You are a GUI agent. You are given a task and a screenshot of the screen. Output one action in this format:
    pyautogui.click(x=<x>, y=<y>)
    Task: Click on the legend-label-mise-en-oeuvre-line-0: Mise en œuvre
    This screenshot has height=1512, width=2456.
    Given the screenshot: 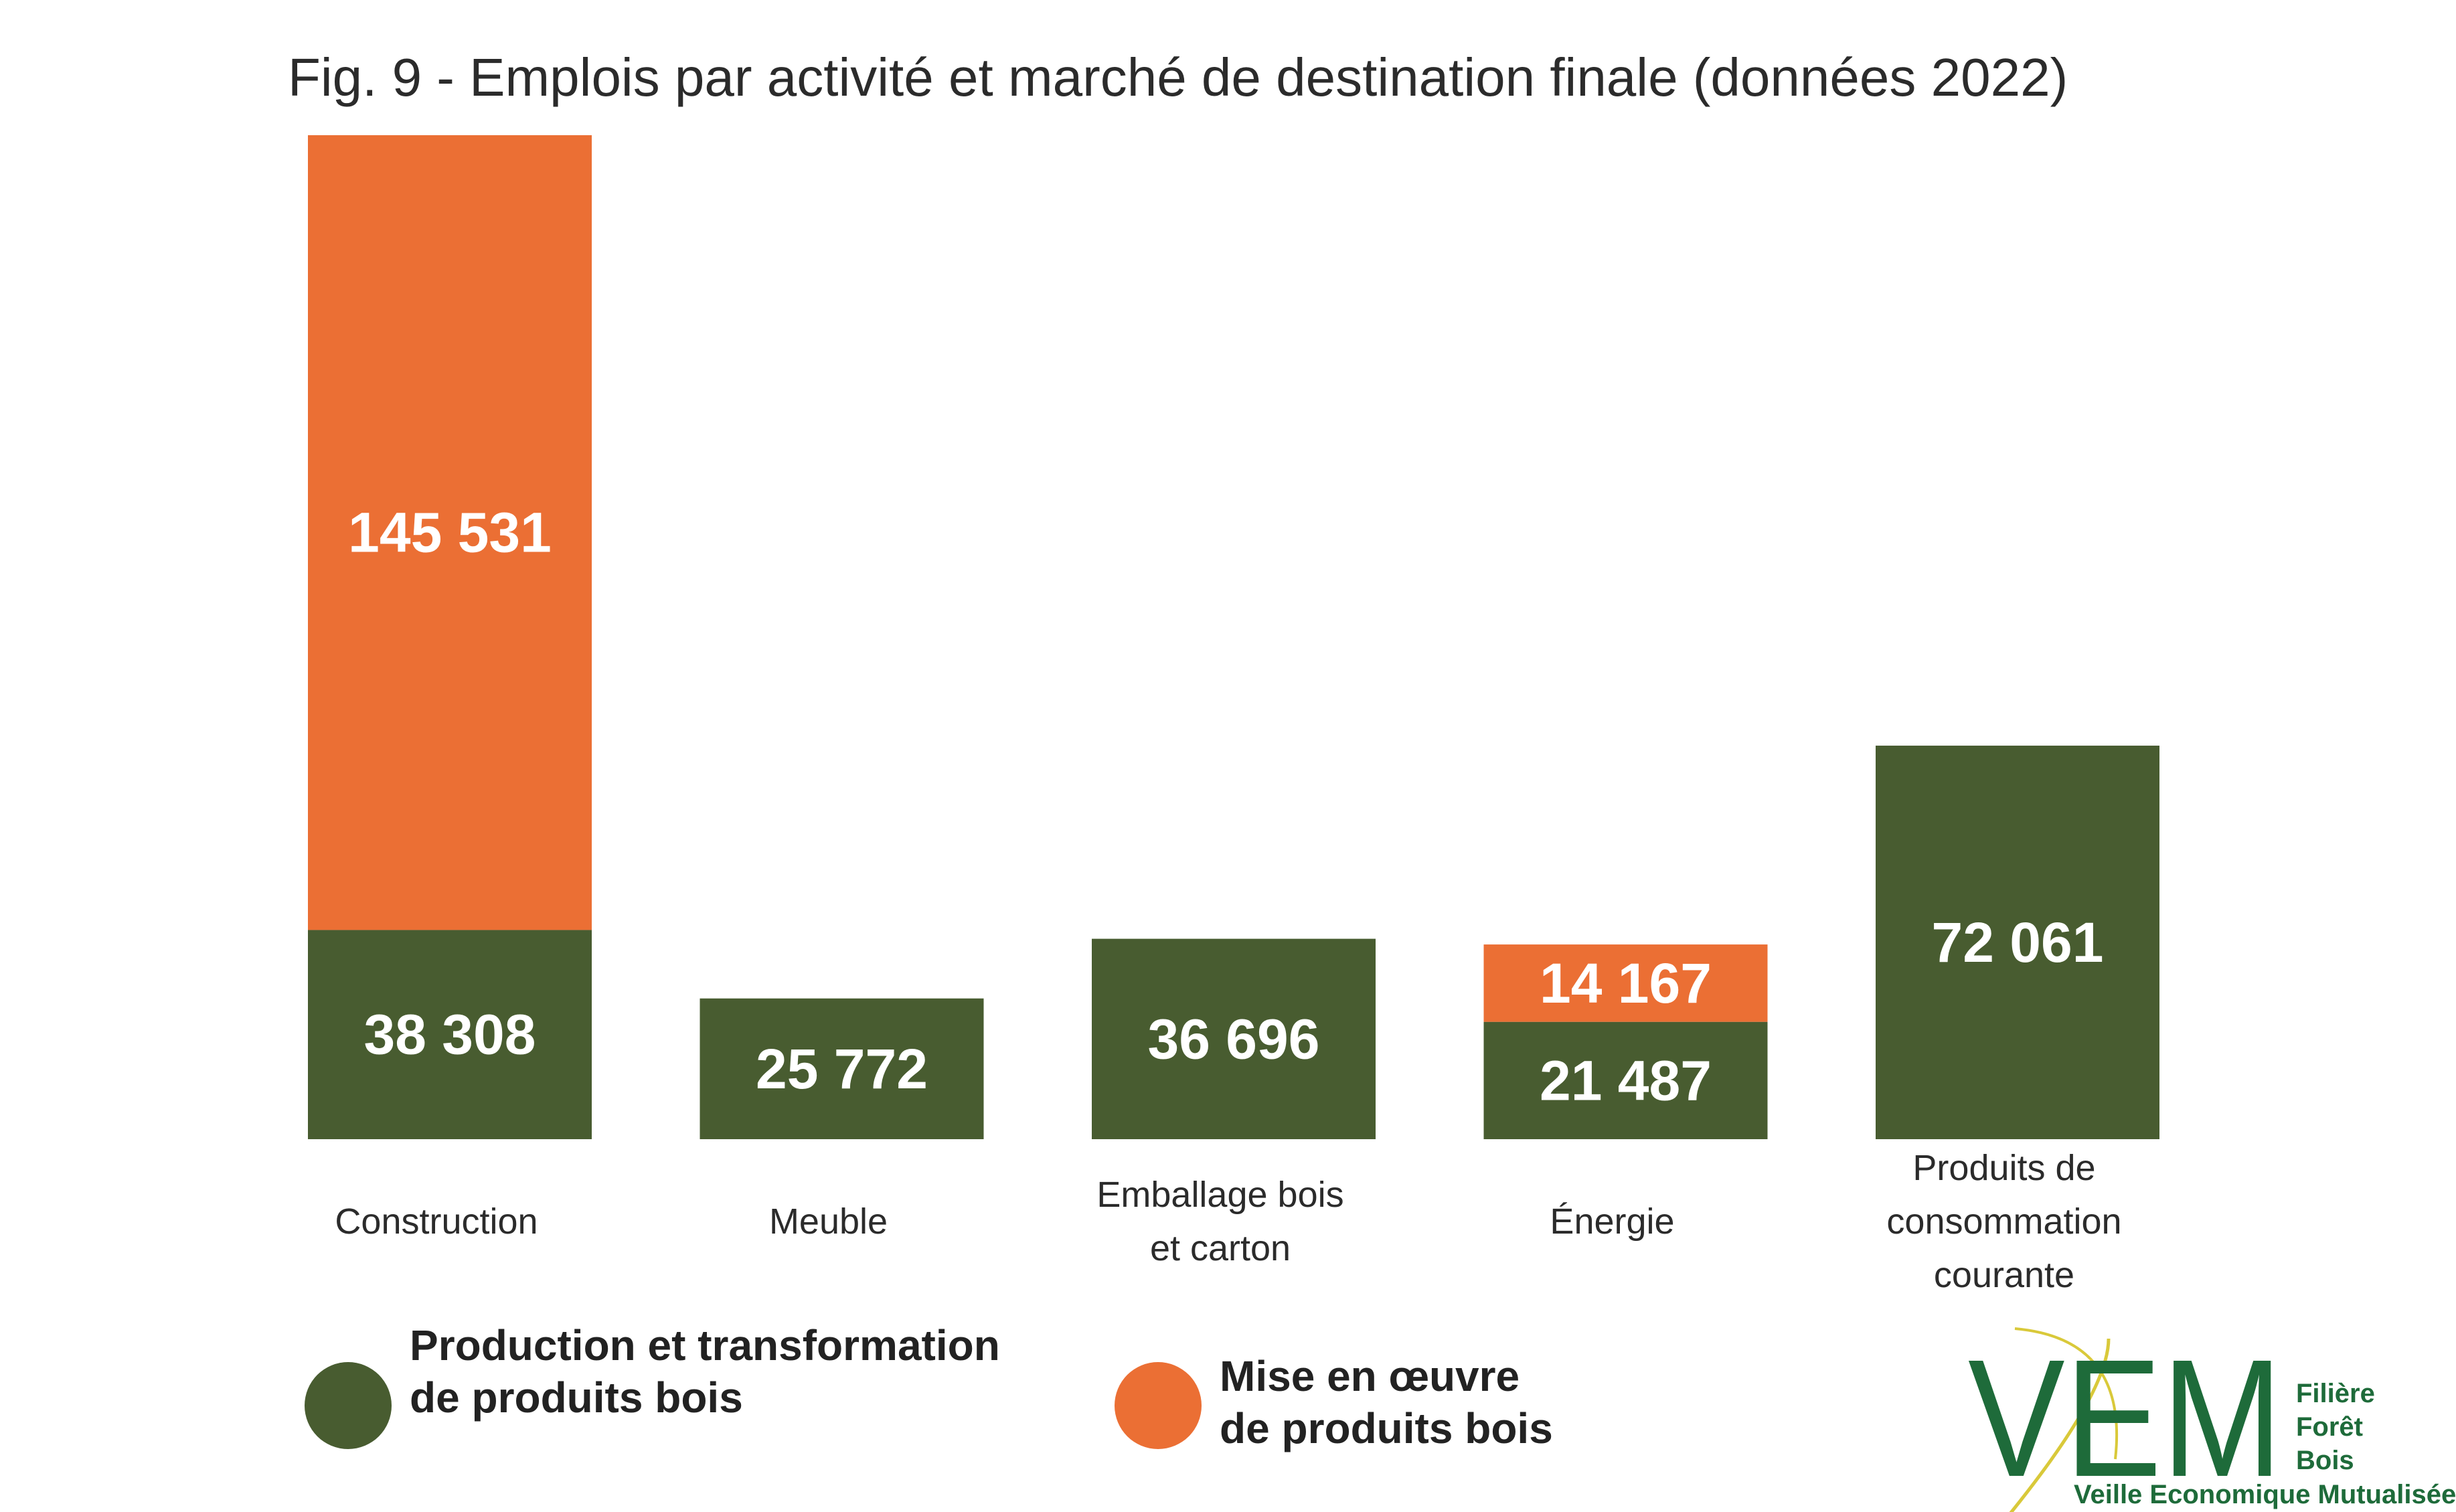 What is the action you would take?
    pyautogui.click(x=1370, y=1376)
    